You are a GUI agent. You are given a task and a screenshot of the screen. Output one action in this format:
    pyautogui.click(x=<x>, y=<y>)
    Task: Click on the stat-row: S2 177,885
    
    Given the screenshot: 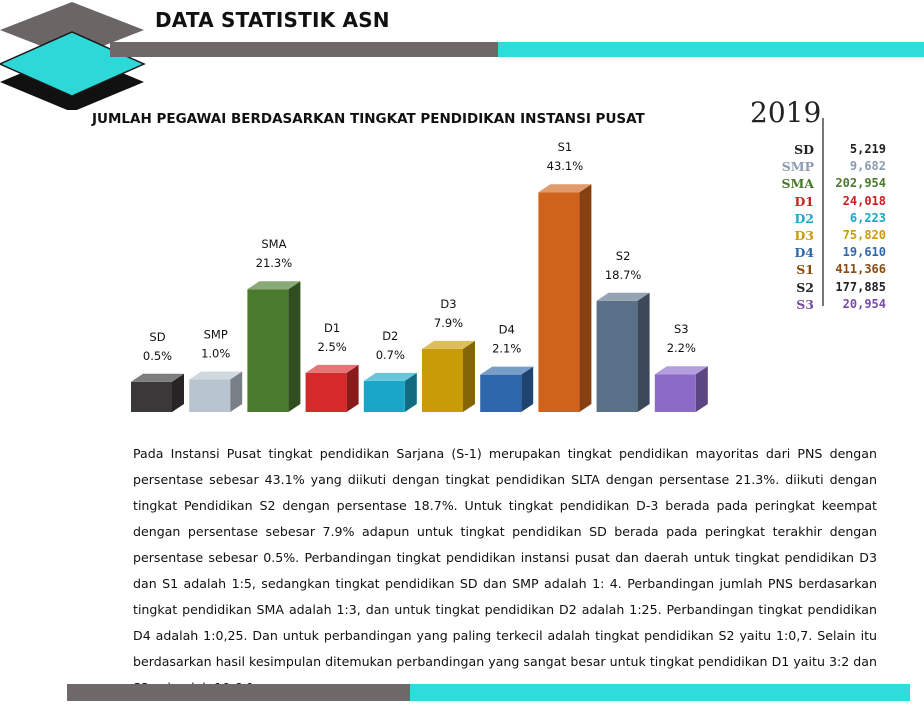 What is the action you would take?
    pyautogui.click(x=825, y=288)
    